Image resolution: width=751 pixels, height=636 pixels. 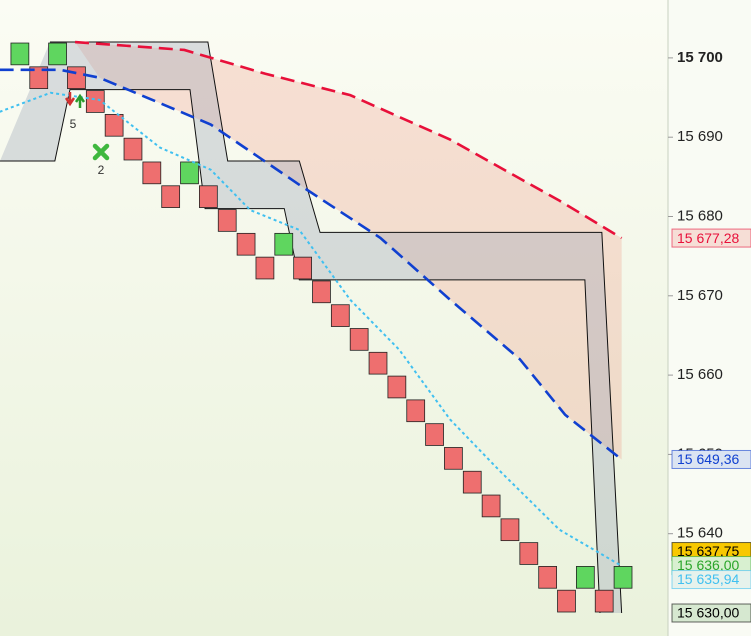 I want to click on annotation: 2, so click(x=101, y=170).